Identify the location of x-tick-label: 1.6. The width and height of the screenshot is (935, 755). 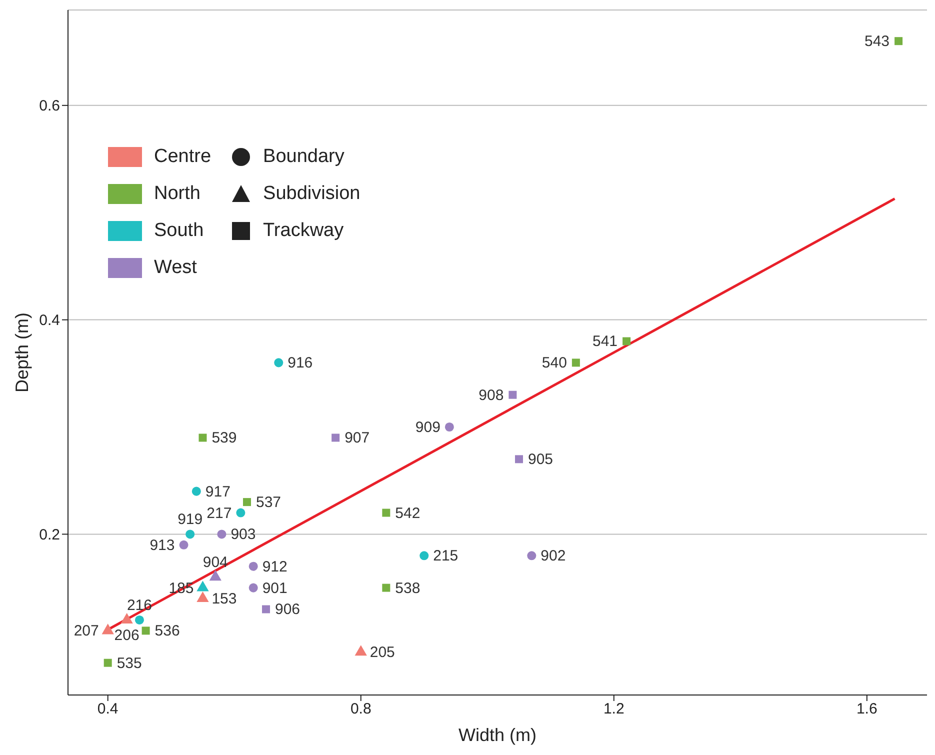
(867, 709).